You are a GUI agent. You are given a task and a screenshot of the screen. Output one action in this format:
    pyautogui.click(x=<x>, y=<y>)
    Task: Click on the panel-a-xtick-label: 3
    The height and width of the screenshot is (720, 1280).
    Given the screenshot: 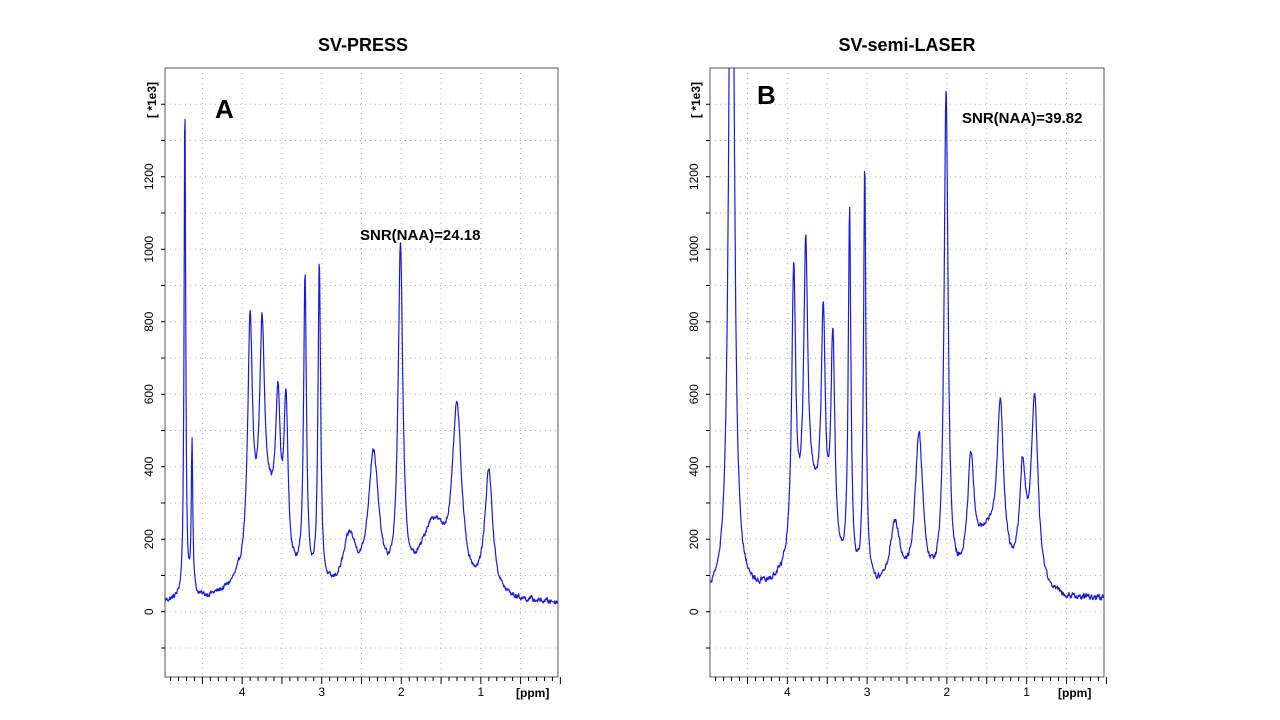 What is the action you would take?
    pyautogui.click(x=321, y=692)
    